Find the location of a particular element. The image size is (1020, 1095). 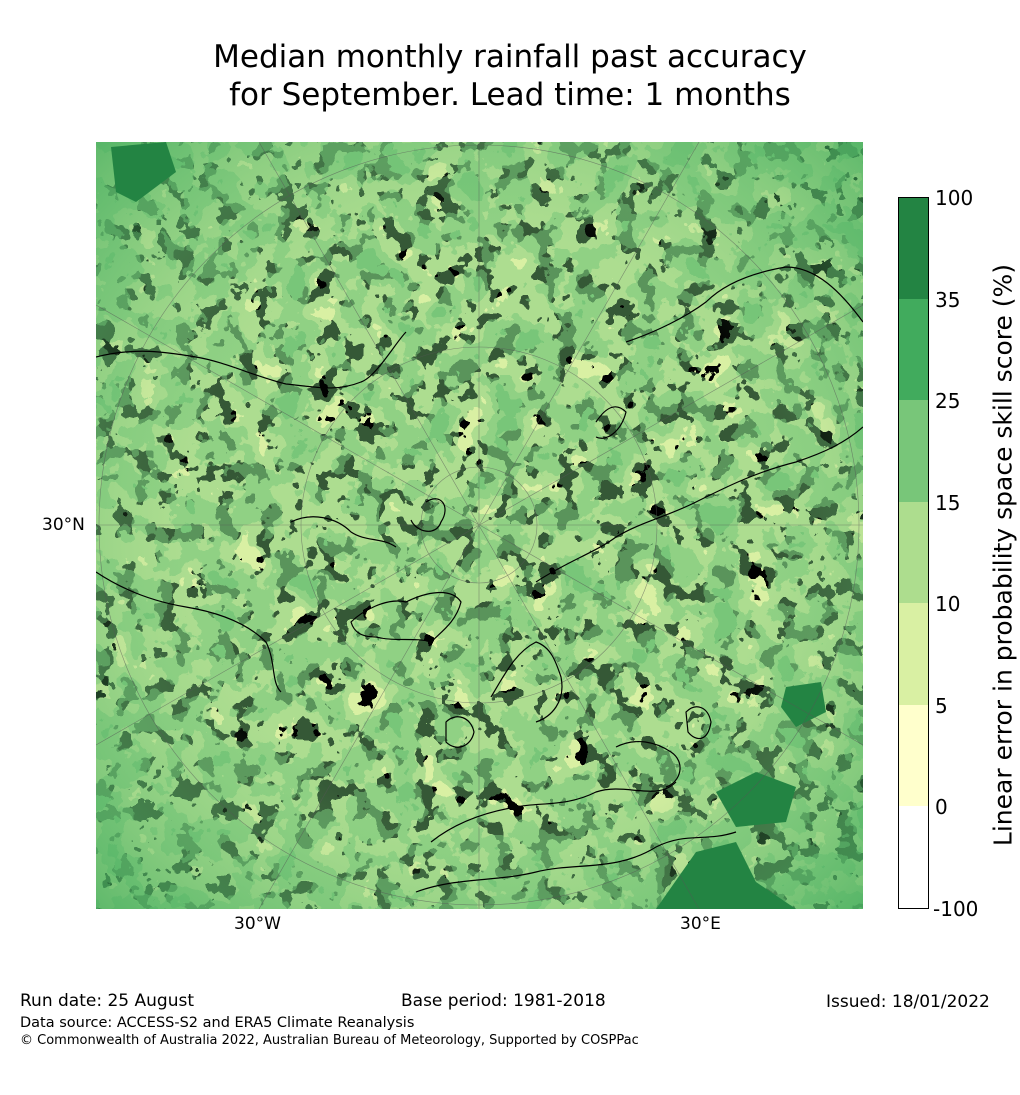

north-africa is located at coordinates (576, 862).